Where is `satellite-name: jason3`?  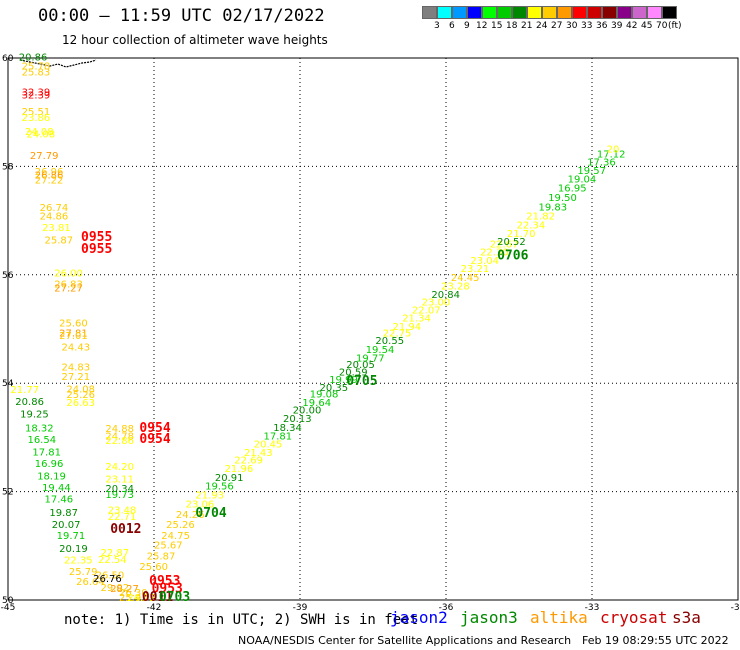 satellite-name: jason3 is located at coordinates (489, 617).